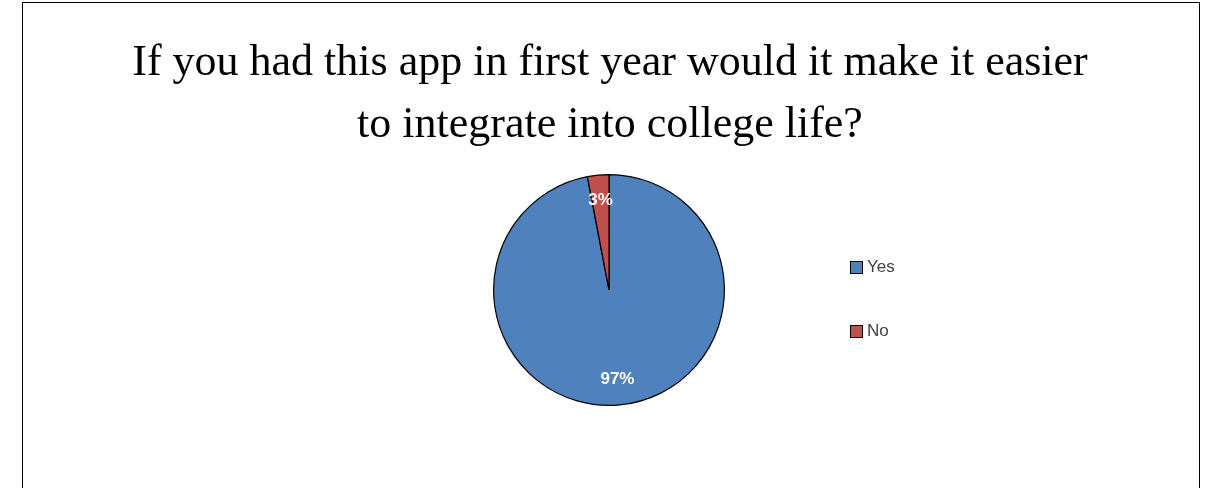  What do you see at coordinates (617, 379) in the screenshot?
I see `data-label: 97%` at bounding box center [617, 379].